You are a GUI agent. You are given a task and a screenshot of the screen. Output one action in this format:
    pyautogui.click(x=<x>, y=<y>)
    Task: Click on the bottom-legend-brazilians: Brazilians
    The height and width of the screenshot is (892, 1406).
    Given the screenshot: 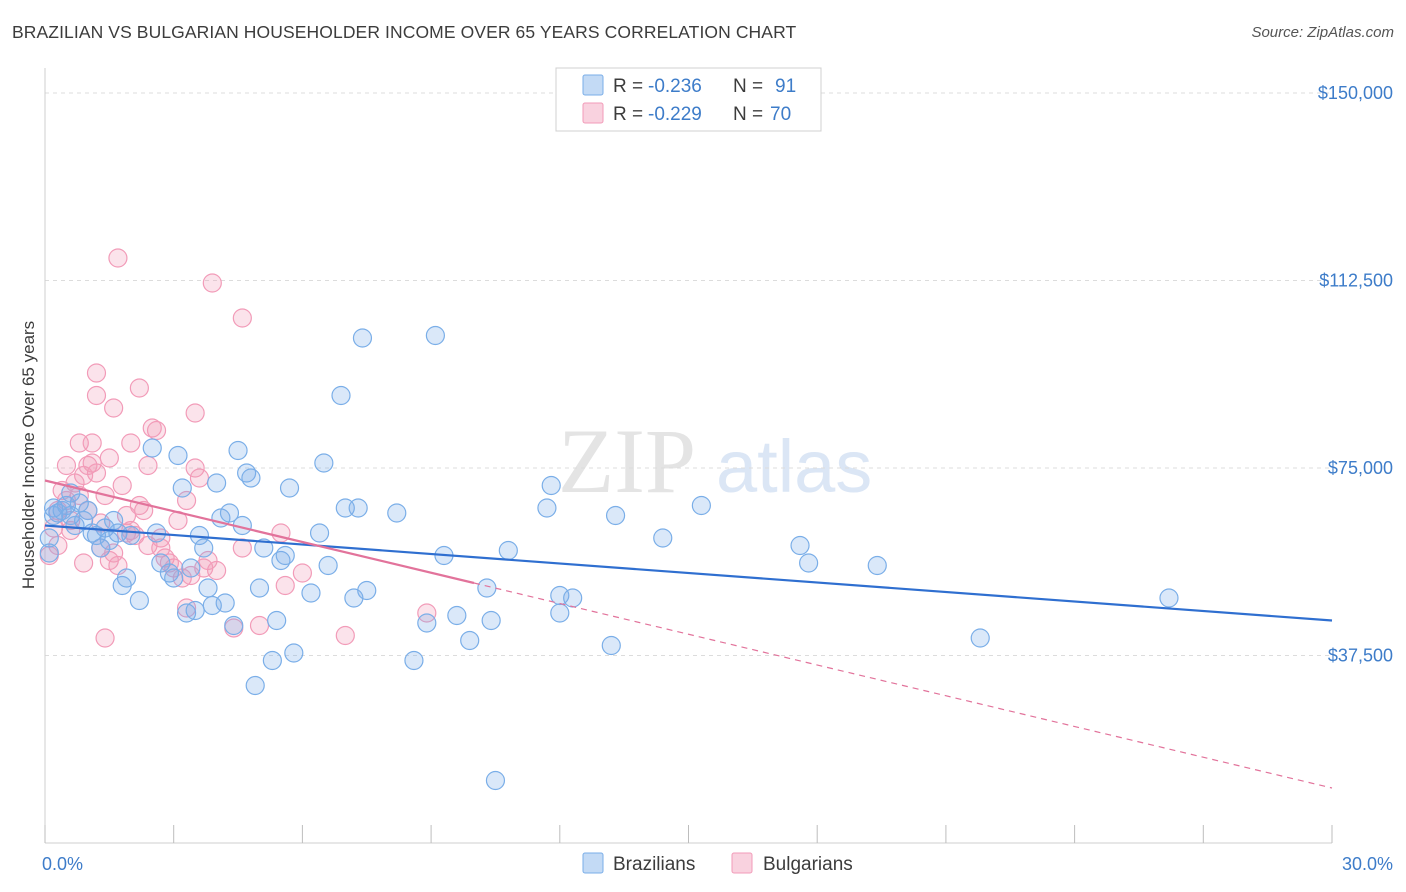 What is the action you would take?
    pyautogui.click(x=654, y=864)
    